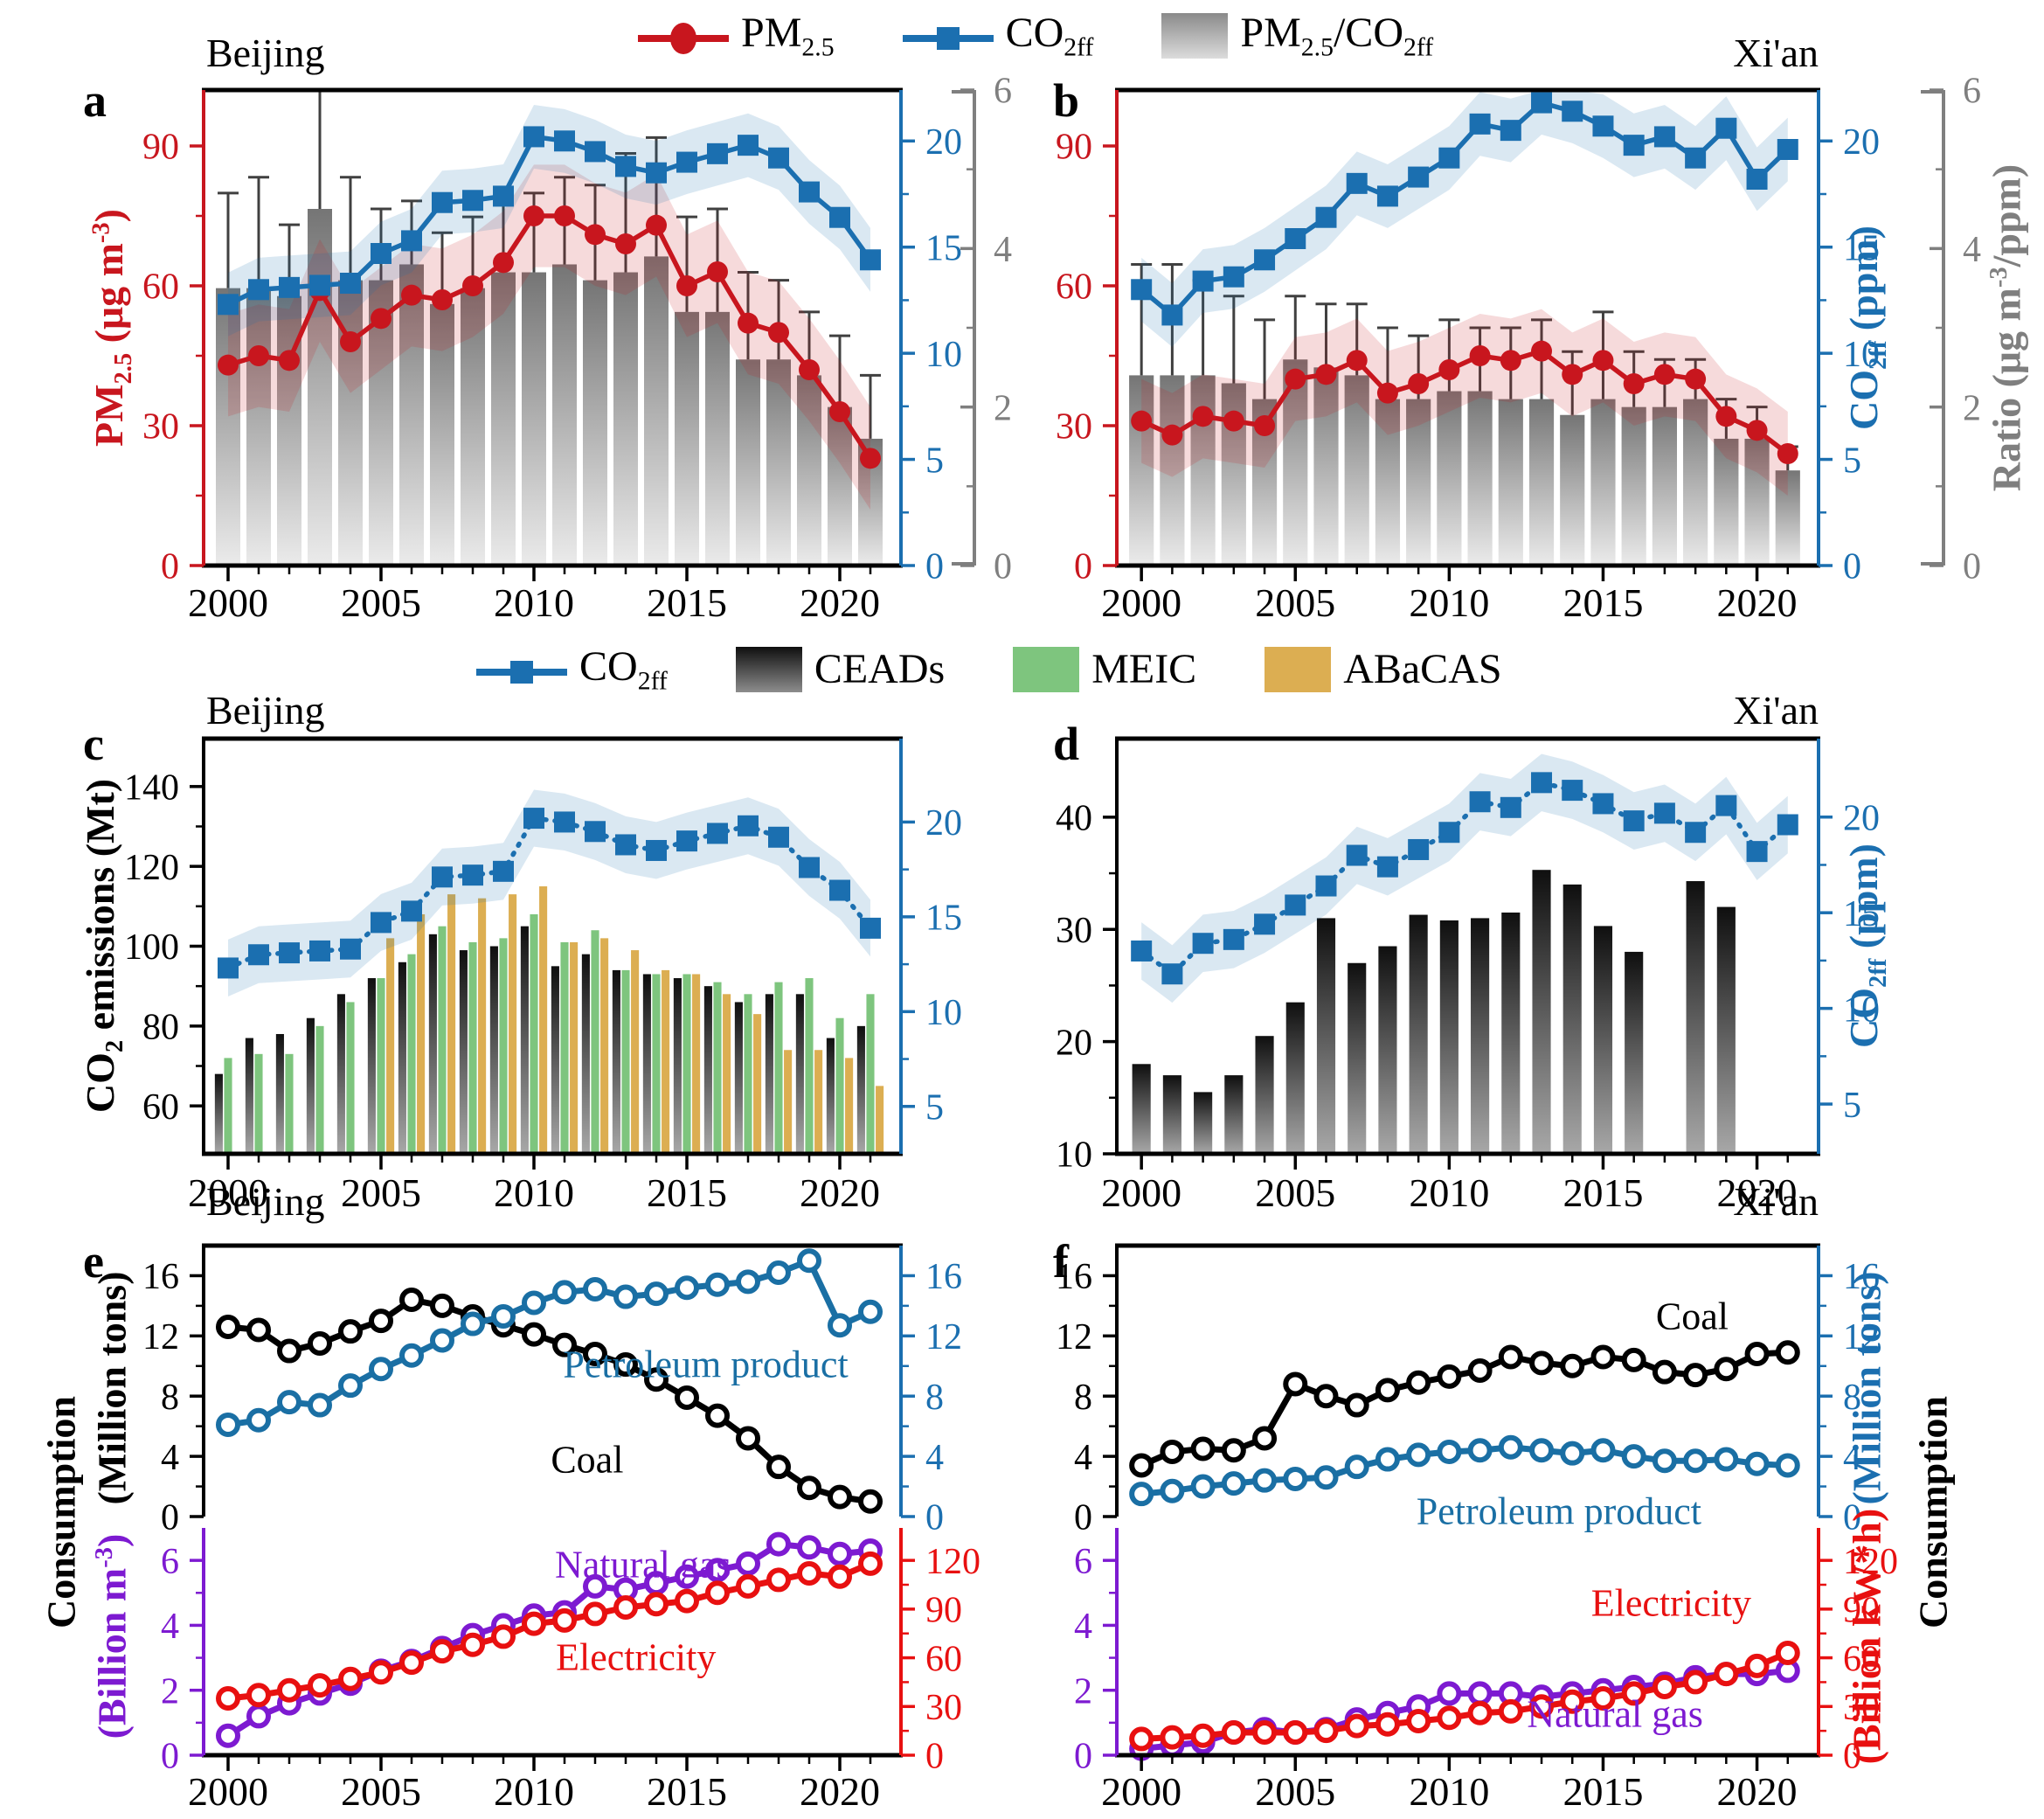 The height and width of the screenshot is (1819, 2044). Describe the element at coordinates (1933, 1512) in the screenshot. I see `axis-label-f-right-consumption: Consumption` at that location.